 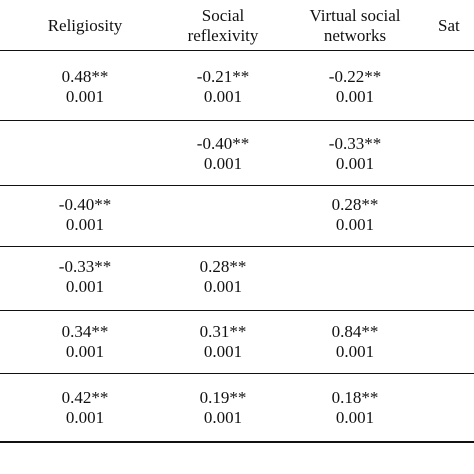 What do you see at coordinates (237, 442) in the screenshot?
I see `table-bottom-rule` at bounding box center [237, 442].